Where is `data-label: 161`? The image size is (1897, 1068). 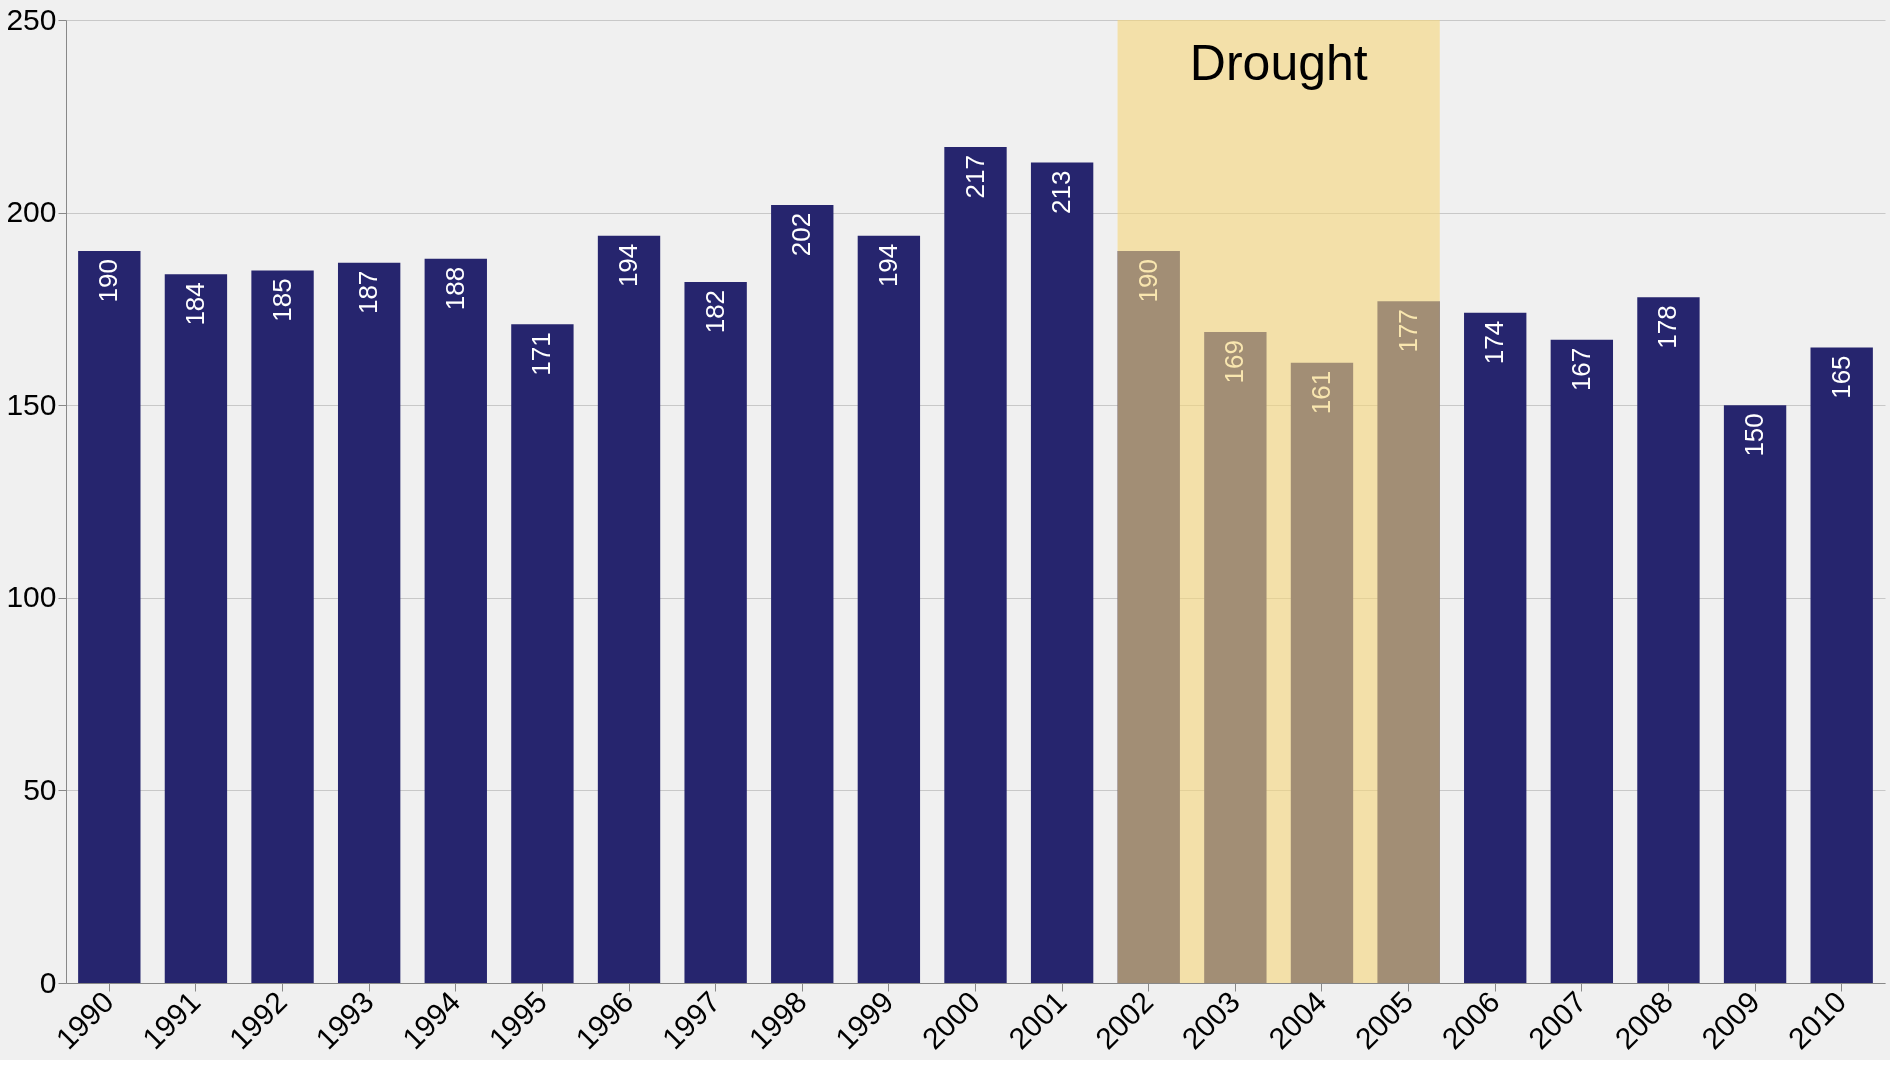
data-label: 161 is located at coordinates (1320, 392).